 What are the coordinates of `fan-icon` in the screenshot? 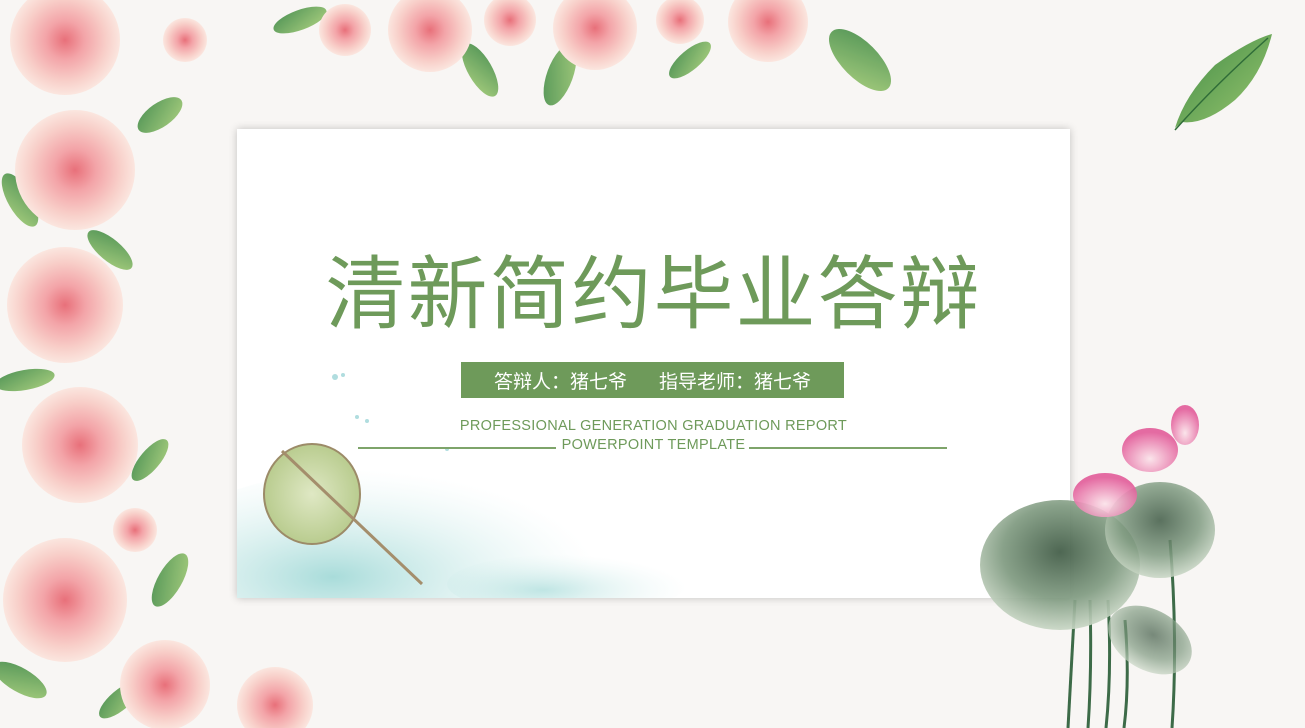 It's located at (343, 514).